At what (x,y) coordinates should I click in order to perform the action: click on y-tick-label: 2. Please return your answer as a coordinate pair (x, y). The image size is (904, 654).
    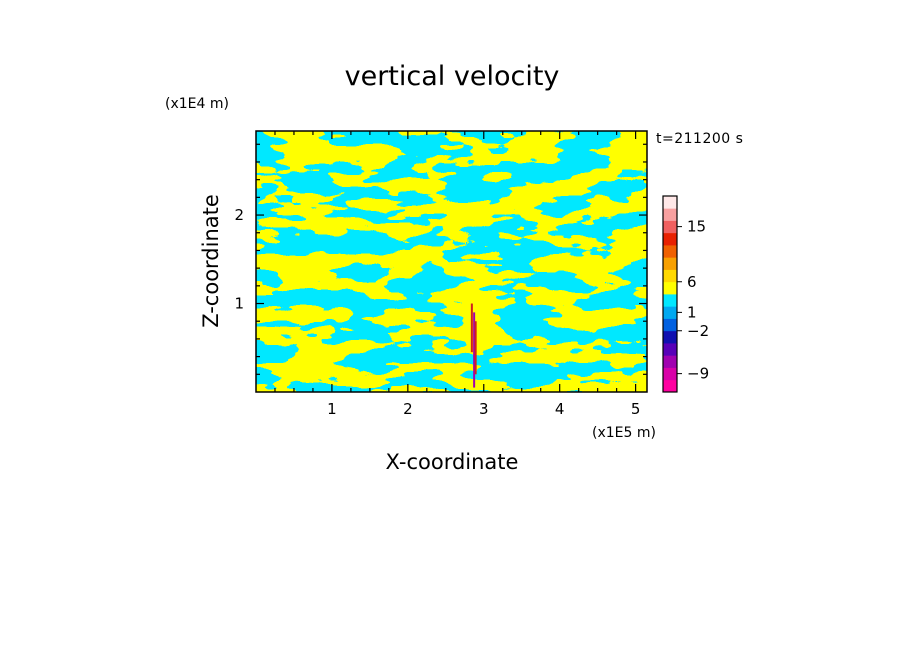
    Looking at the image, I should click on (239, 215).